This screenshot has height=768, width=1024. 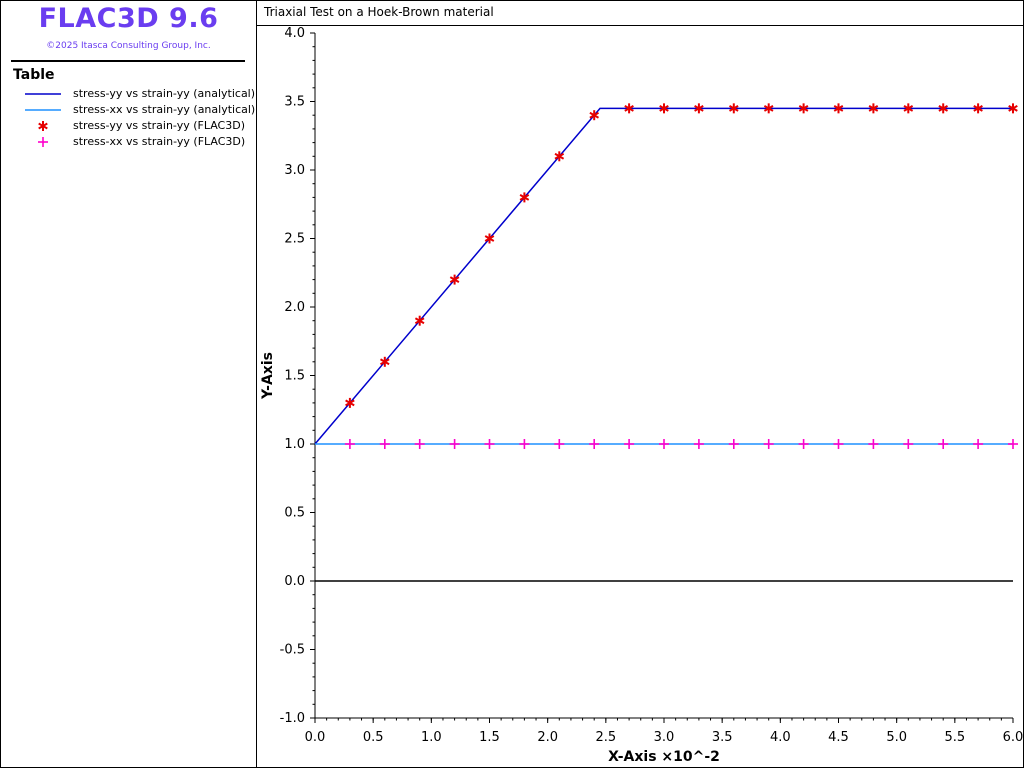 What do you see at coordinates (294, 376) in the screenshot?
I see `y-tick-label: 1.5` at bounding box center [294, 376].